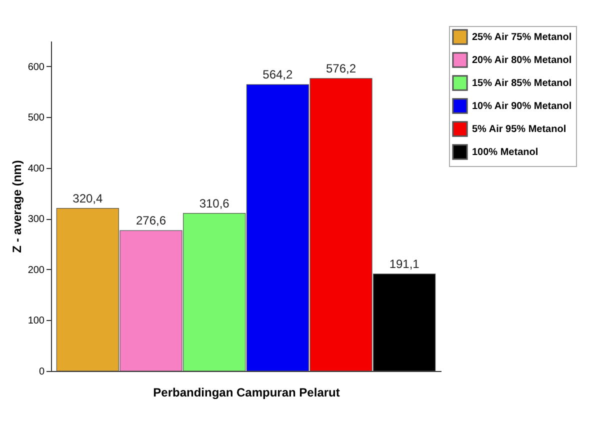  I want to click on legend-label: 10% Air 90% Metanol, so click(522, 106).